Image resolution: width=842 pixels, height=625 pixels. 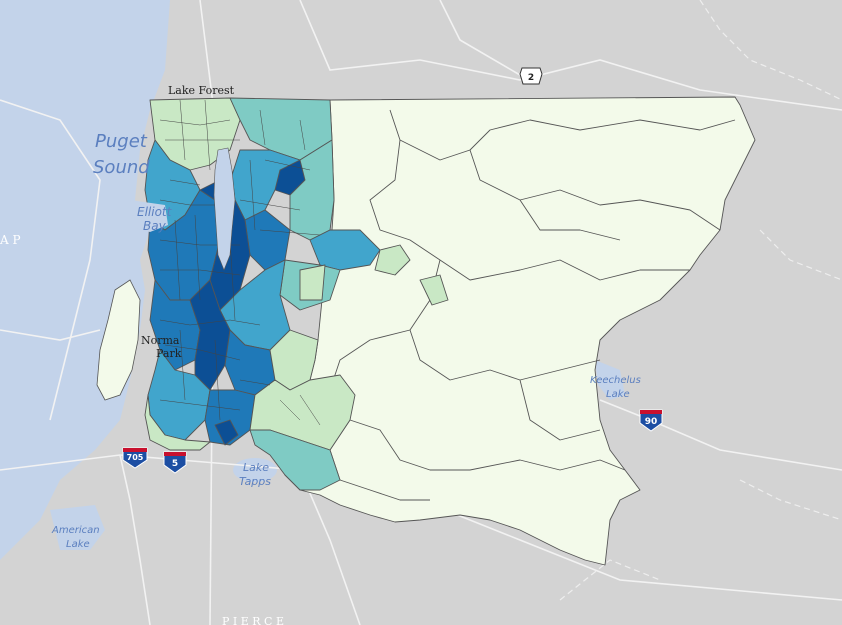 I want to click on american-lake-water, so click(x=77, y=527).